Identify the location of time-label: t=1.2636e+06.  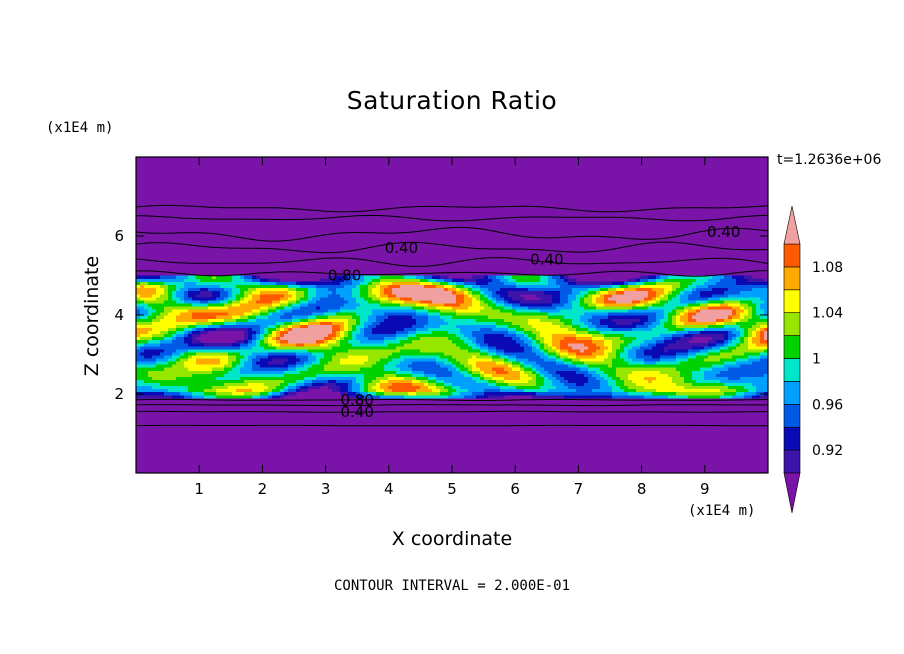
(829, 160).